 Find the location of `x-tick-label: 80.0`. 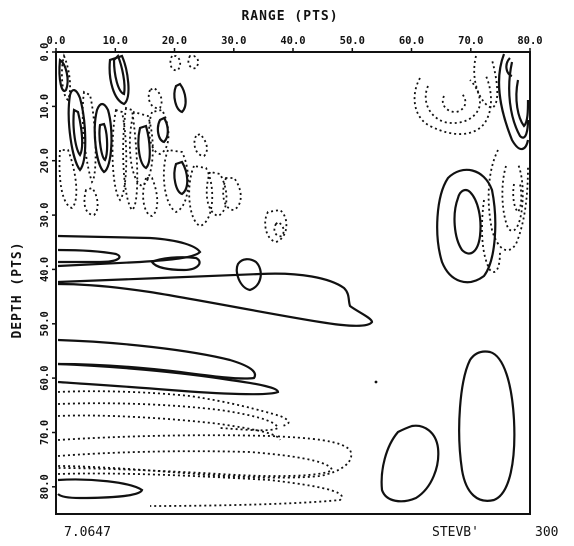

x-tick-label: 80.0 is located at coordinates (529, 41).